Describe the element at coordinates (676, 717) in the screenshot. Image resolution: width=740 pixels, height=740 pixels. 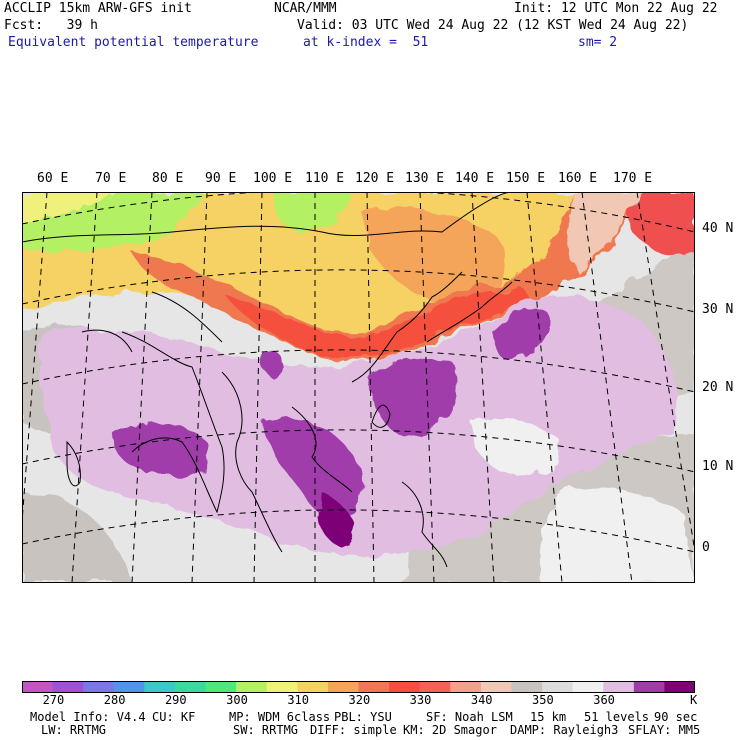
I see `timestep: 90 sec` at that location.